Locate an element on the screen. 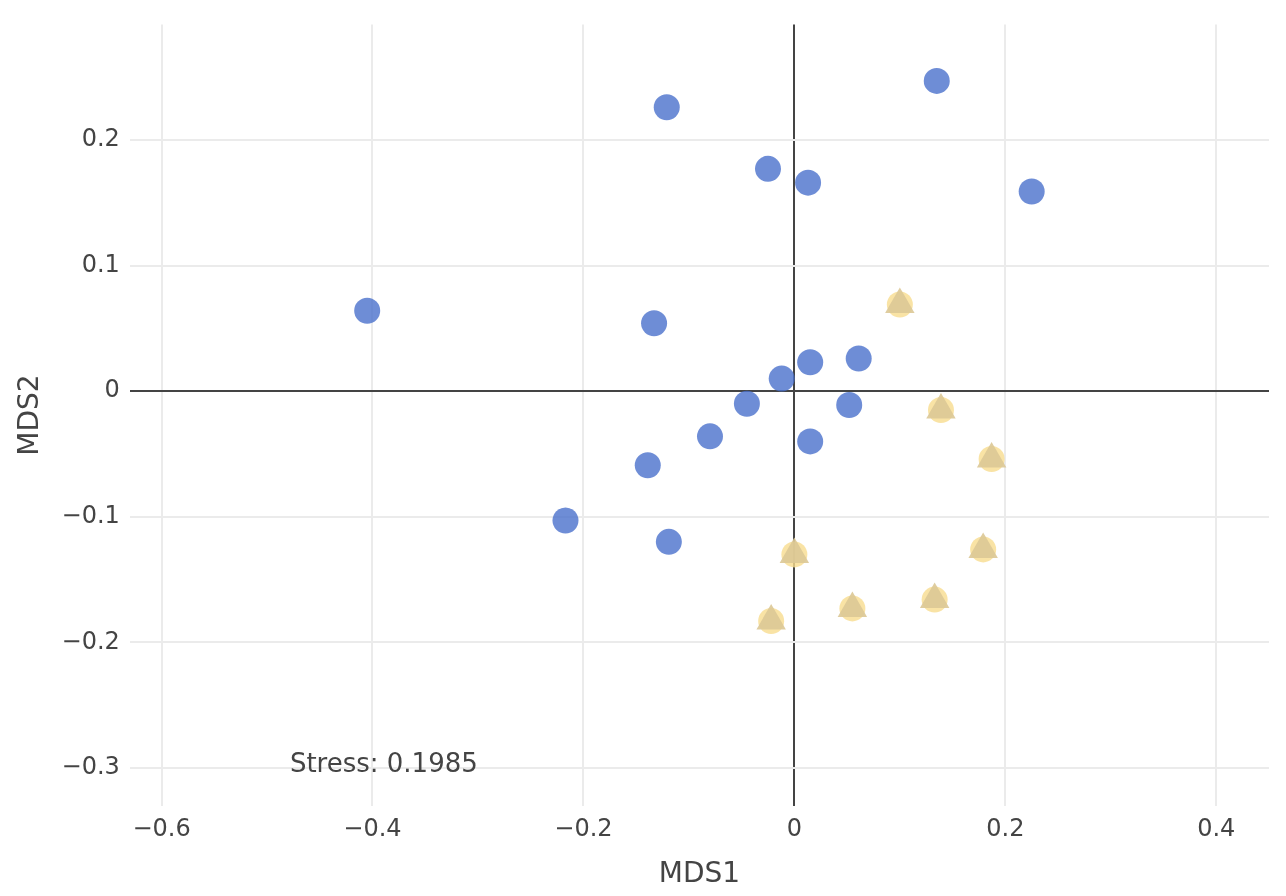 Image resolution: width=1286 pixels, height=896 pixels. y-axis-title: MDS2 is located at coordinates (29, 415).